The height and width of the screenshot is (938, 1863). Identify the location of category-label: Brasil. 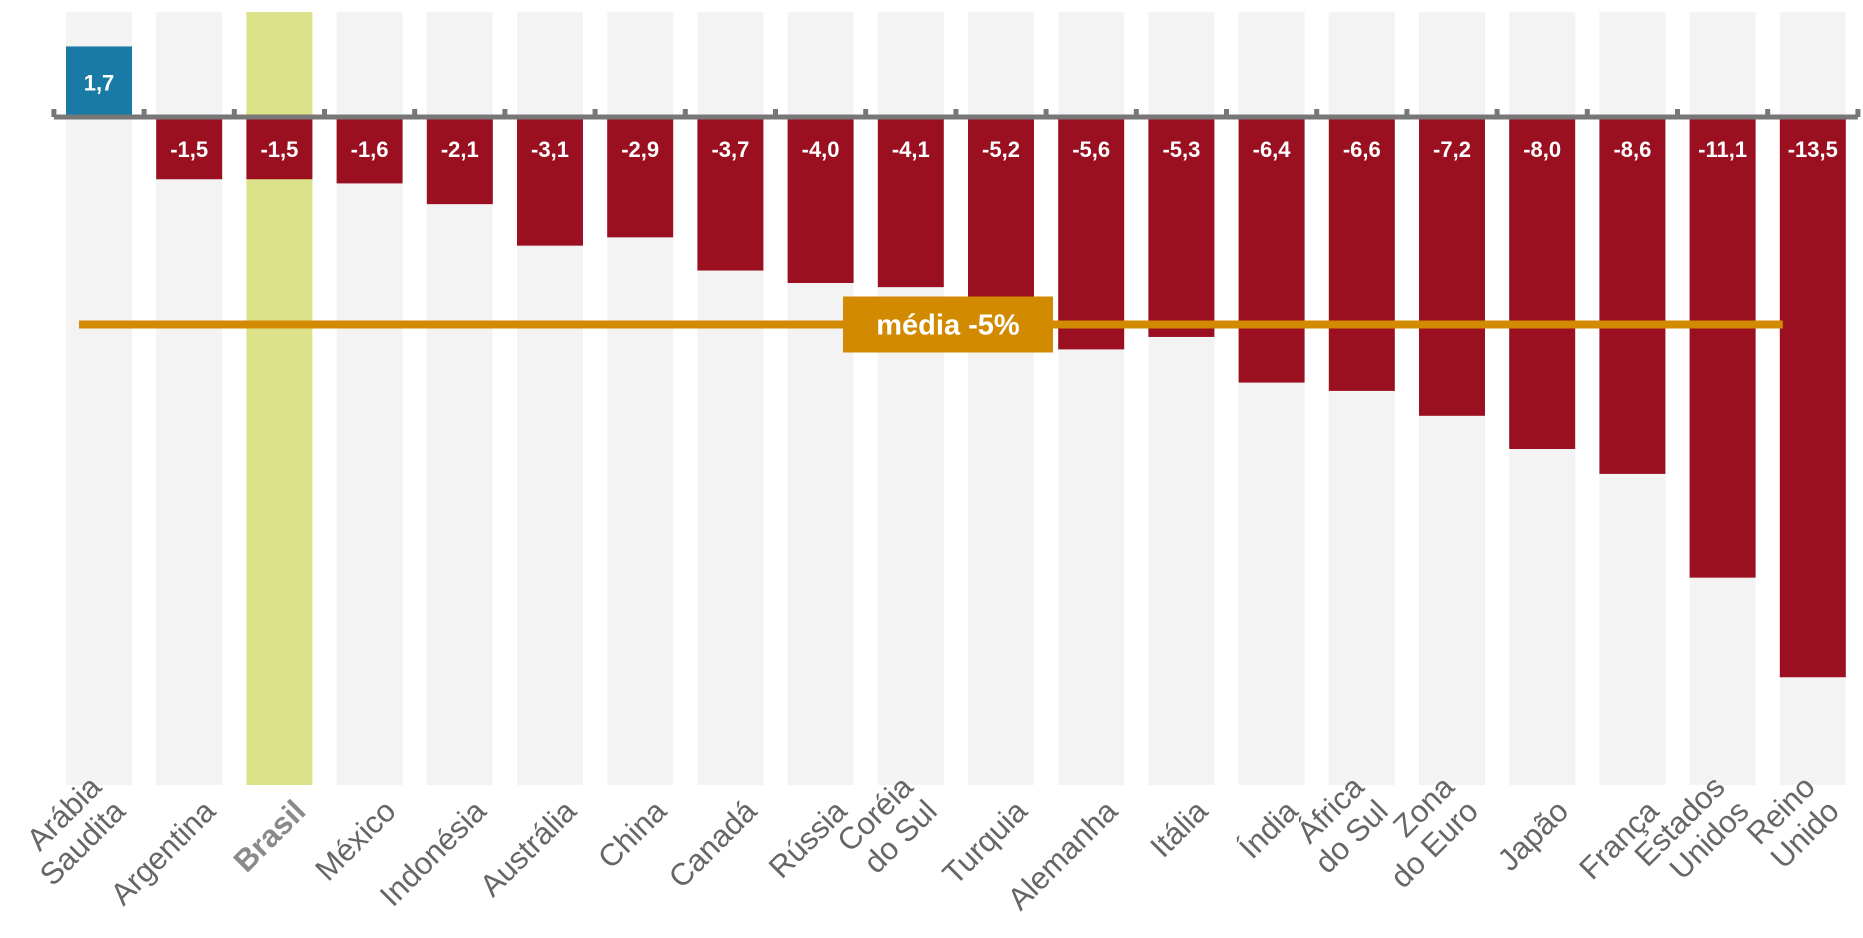
(270, 836).